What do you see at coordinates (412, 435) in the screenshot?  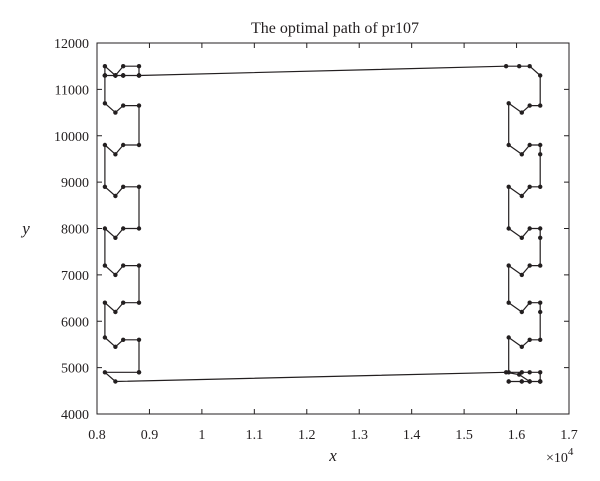 I see `x-tick-label: 1.4` at bounding box center [412, 435].